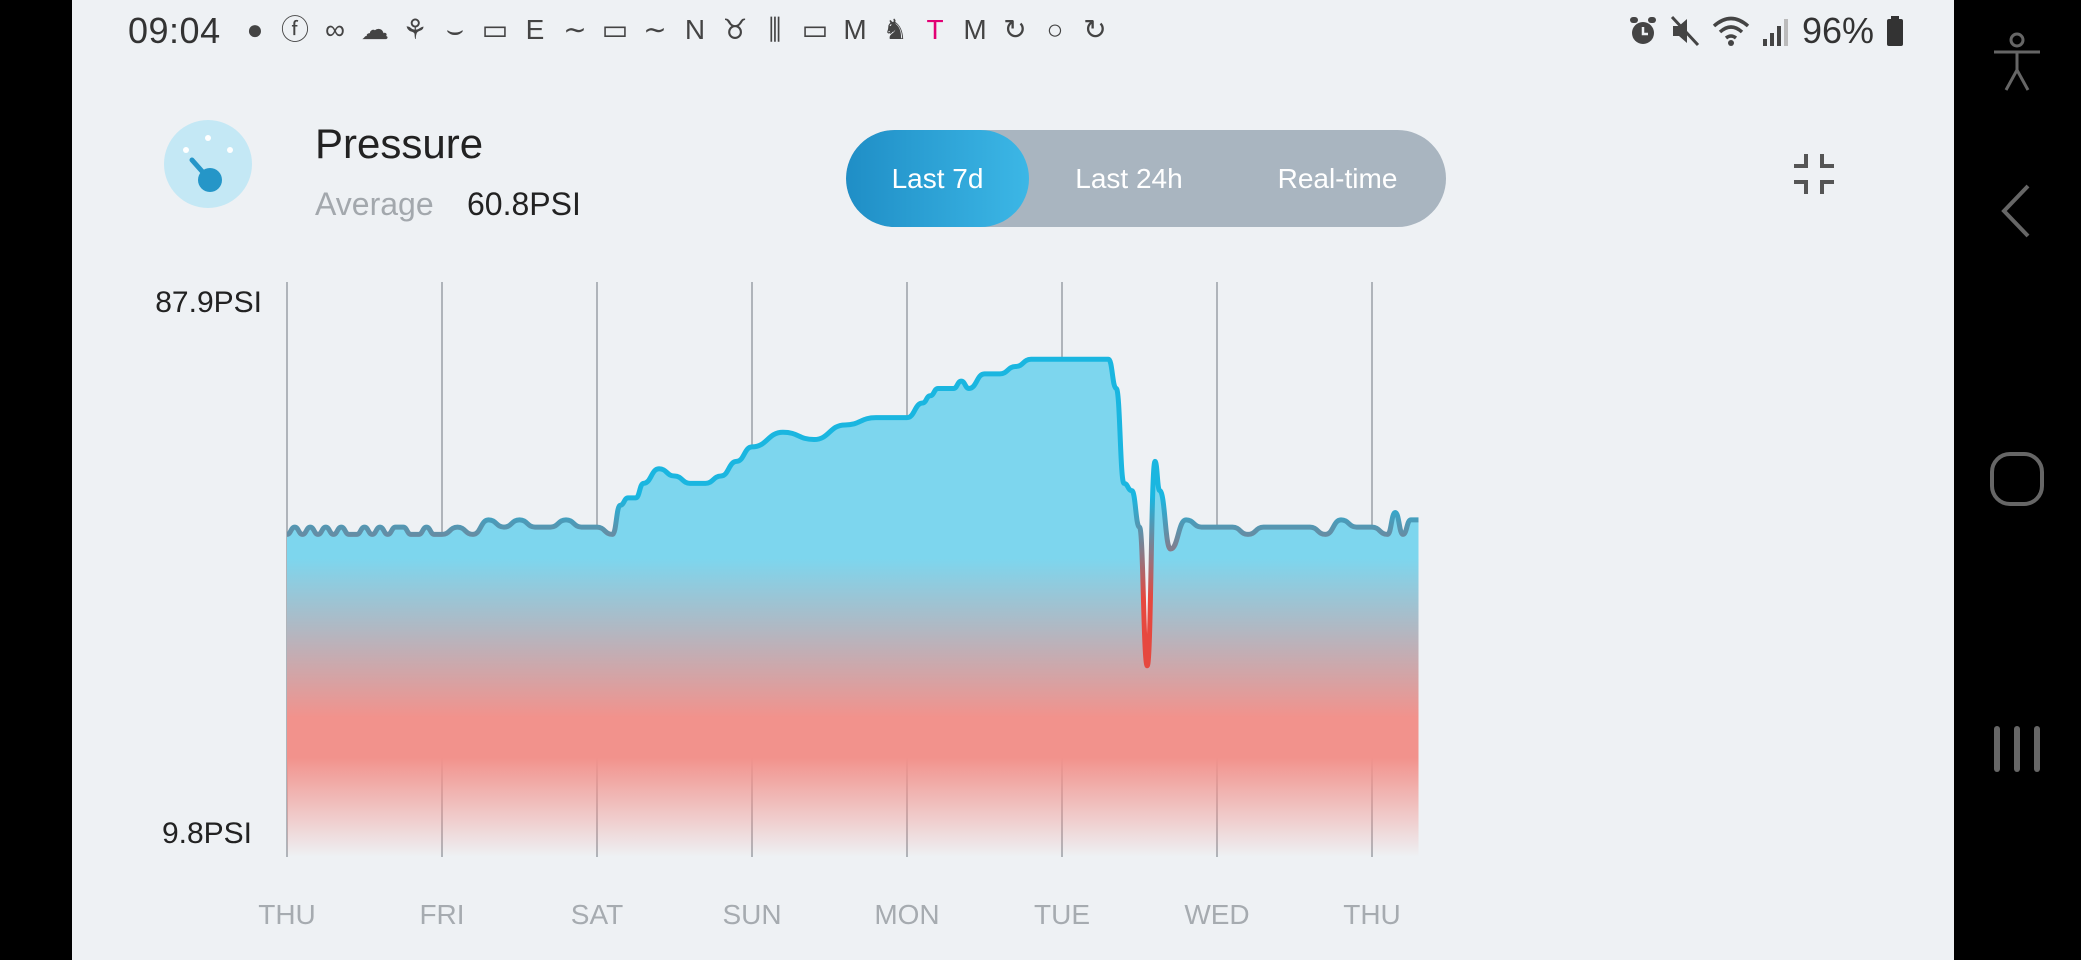 The width and height of the screenshot is (2081, 960). I want to click on laptop-icon: ▭, so click(815, 29).